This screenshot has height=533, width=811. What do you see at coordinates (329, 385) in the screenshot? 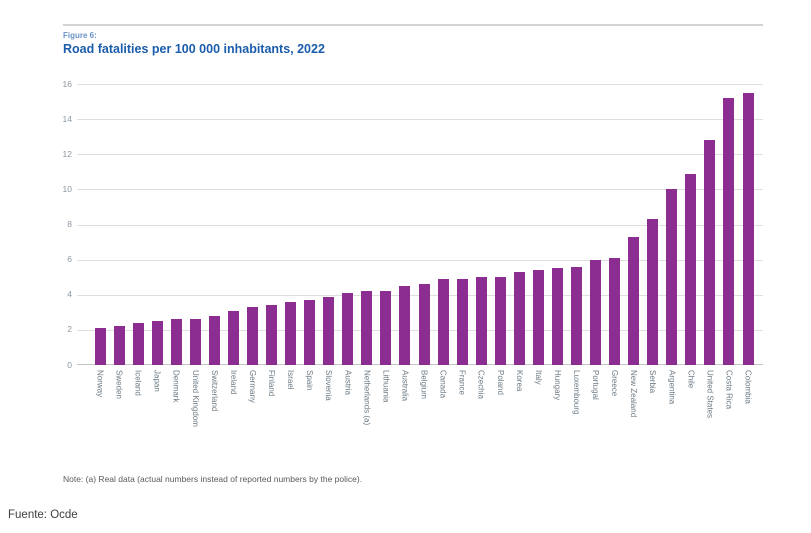
I see `x-axis-category-label: Slovenia` at bounding box center [329, 385].